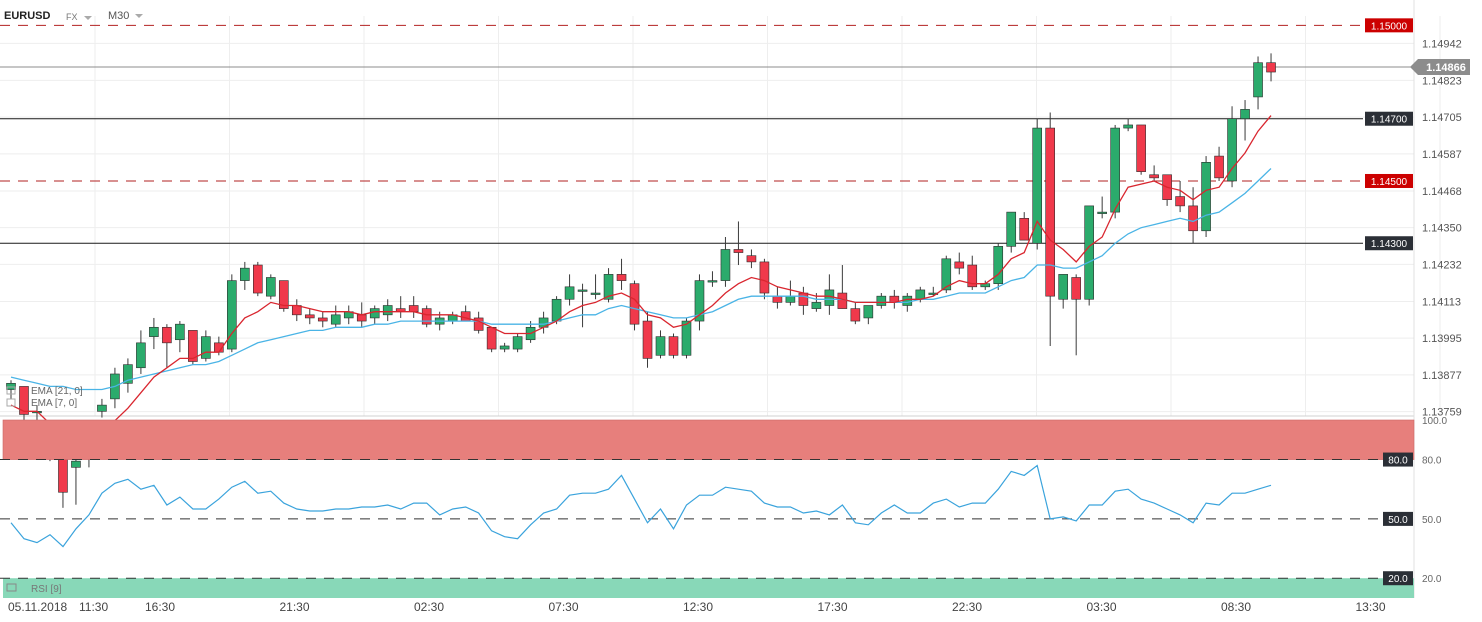 Image resolution: width=1482 pixels, height=622 pixels. I want to click on time-tick-label: 03:30, so click(1102, 607).